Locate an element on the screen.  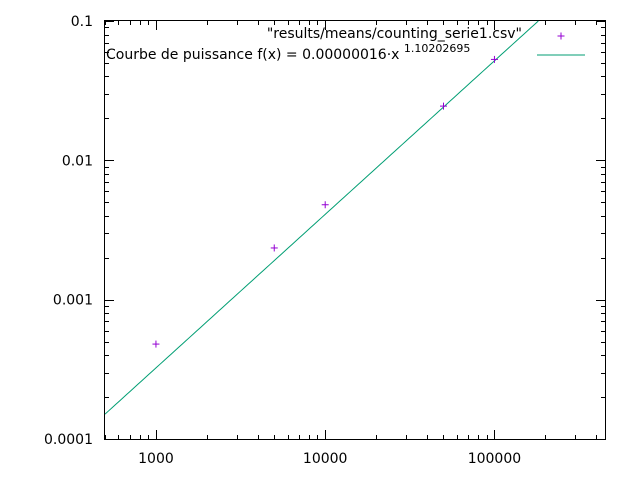
y-tick-label: 0.001 is located at coordinates (73, 301).